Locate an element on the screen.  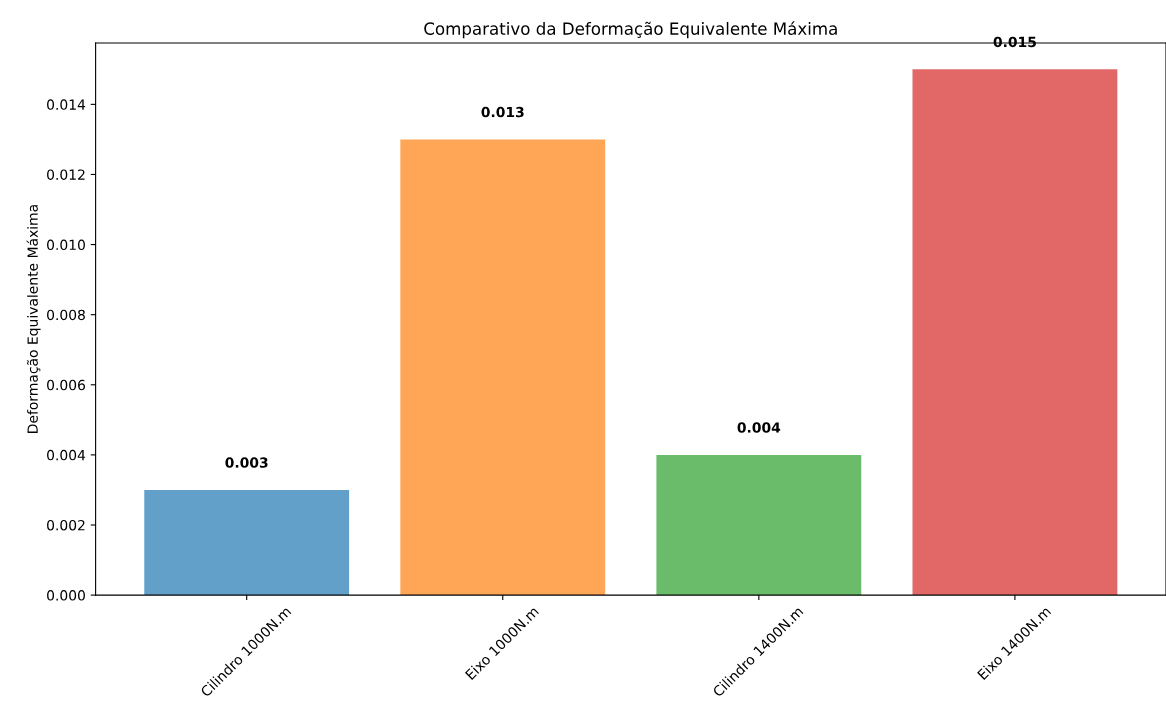
y-tick-label: 0.006 is located at coordinates (66, 385).